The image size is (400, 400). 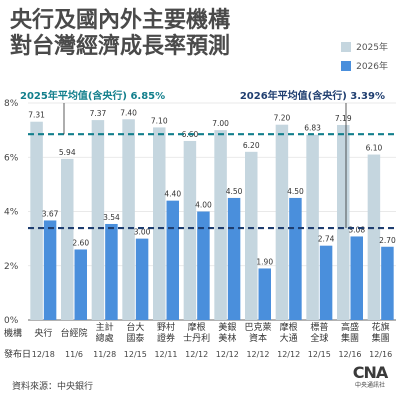 What do you see at coordinates (312, 128) in the screenshot?
I see `data-label-2025: 6.83` at bounding box center [312, 128].